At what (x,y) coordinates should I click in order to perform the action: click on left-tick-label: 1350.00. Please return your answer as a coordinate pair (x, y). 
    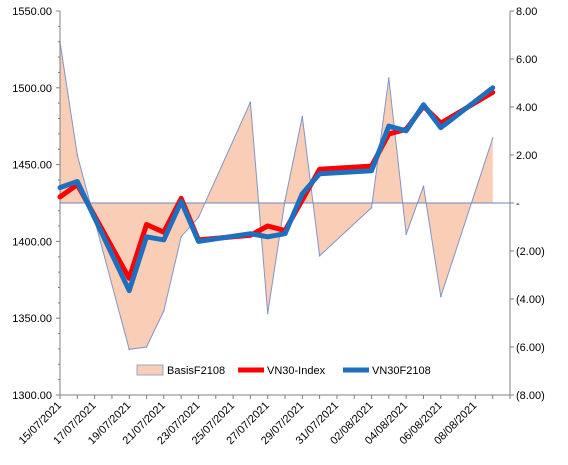
    Looking at the image, I should click on (32, 319).